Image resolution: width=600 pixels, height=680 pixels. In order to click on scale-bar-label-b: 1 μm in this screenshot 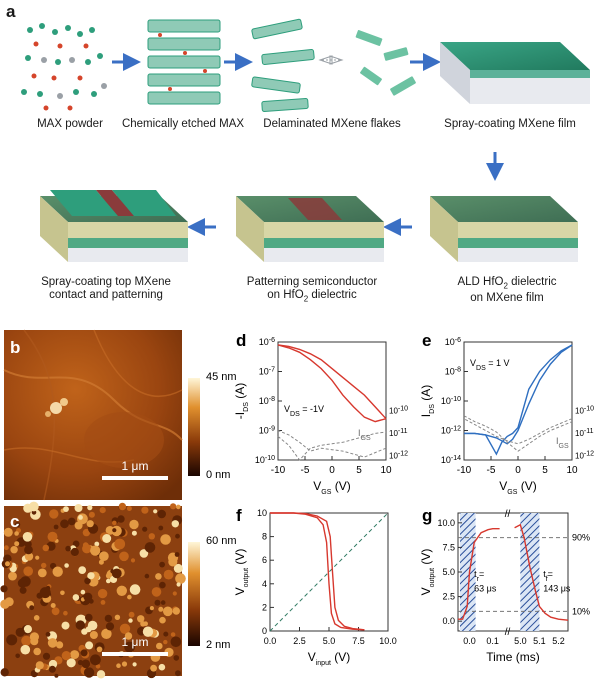, I will do `click(135, 466)`.